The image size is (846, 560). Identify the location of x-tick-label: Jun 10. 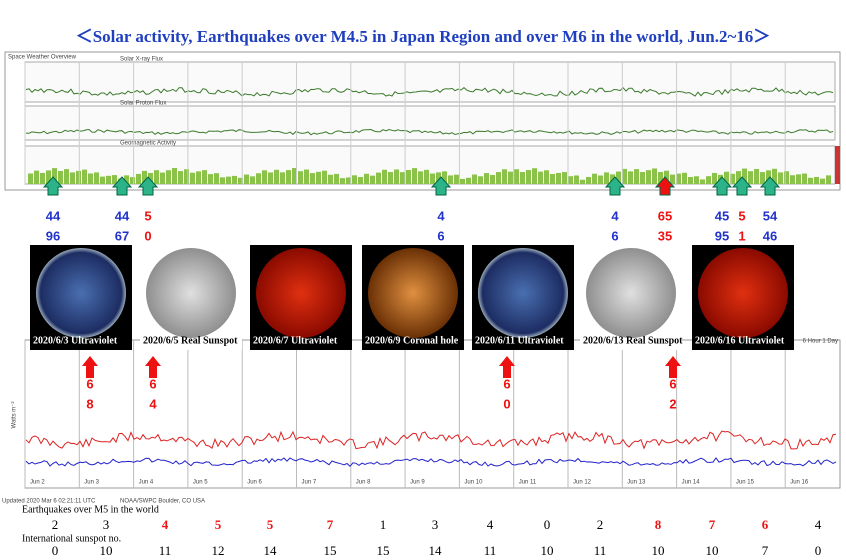
(473, 483).